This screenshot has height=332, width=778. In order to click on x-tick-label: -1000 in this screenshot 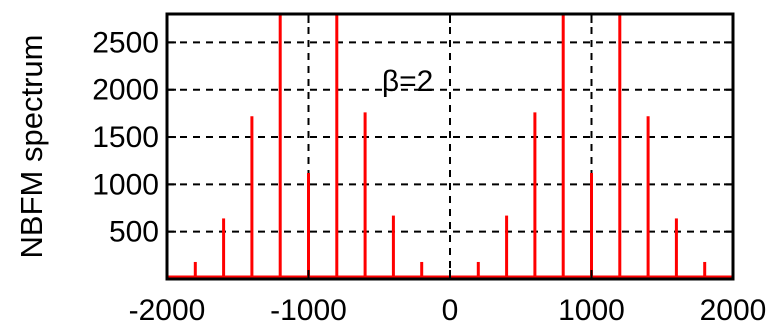, I will do `click(308, 310)`.